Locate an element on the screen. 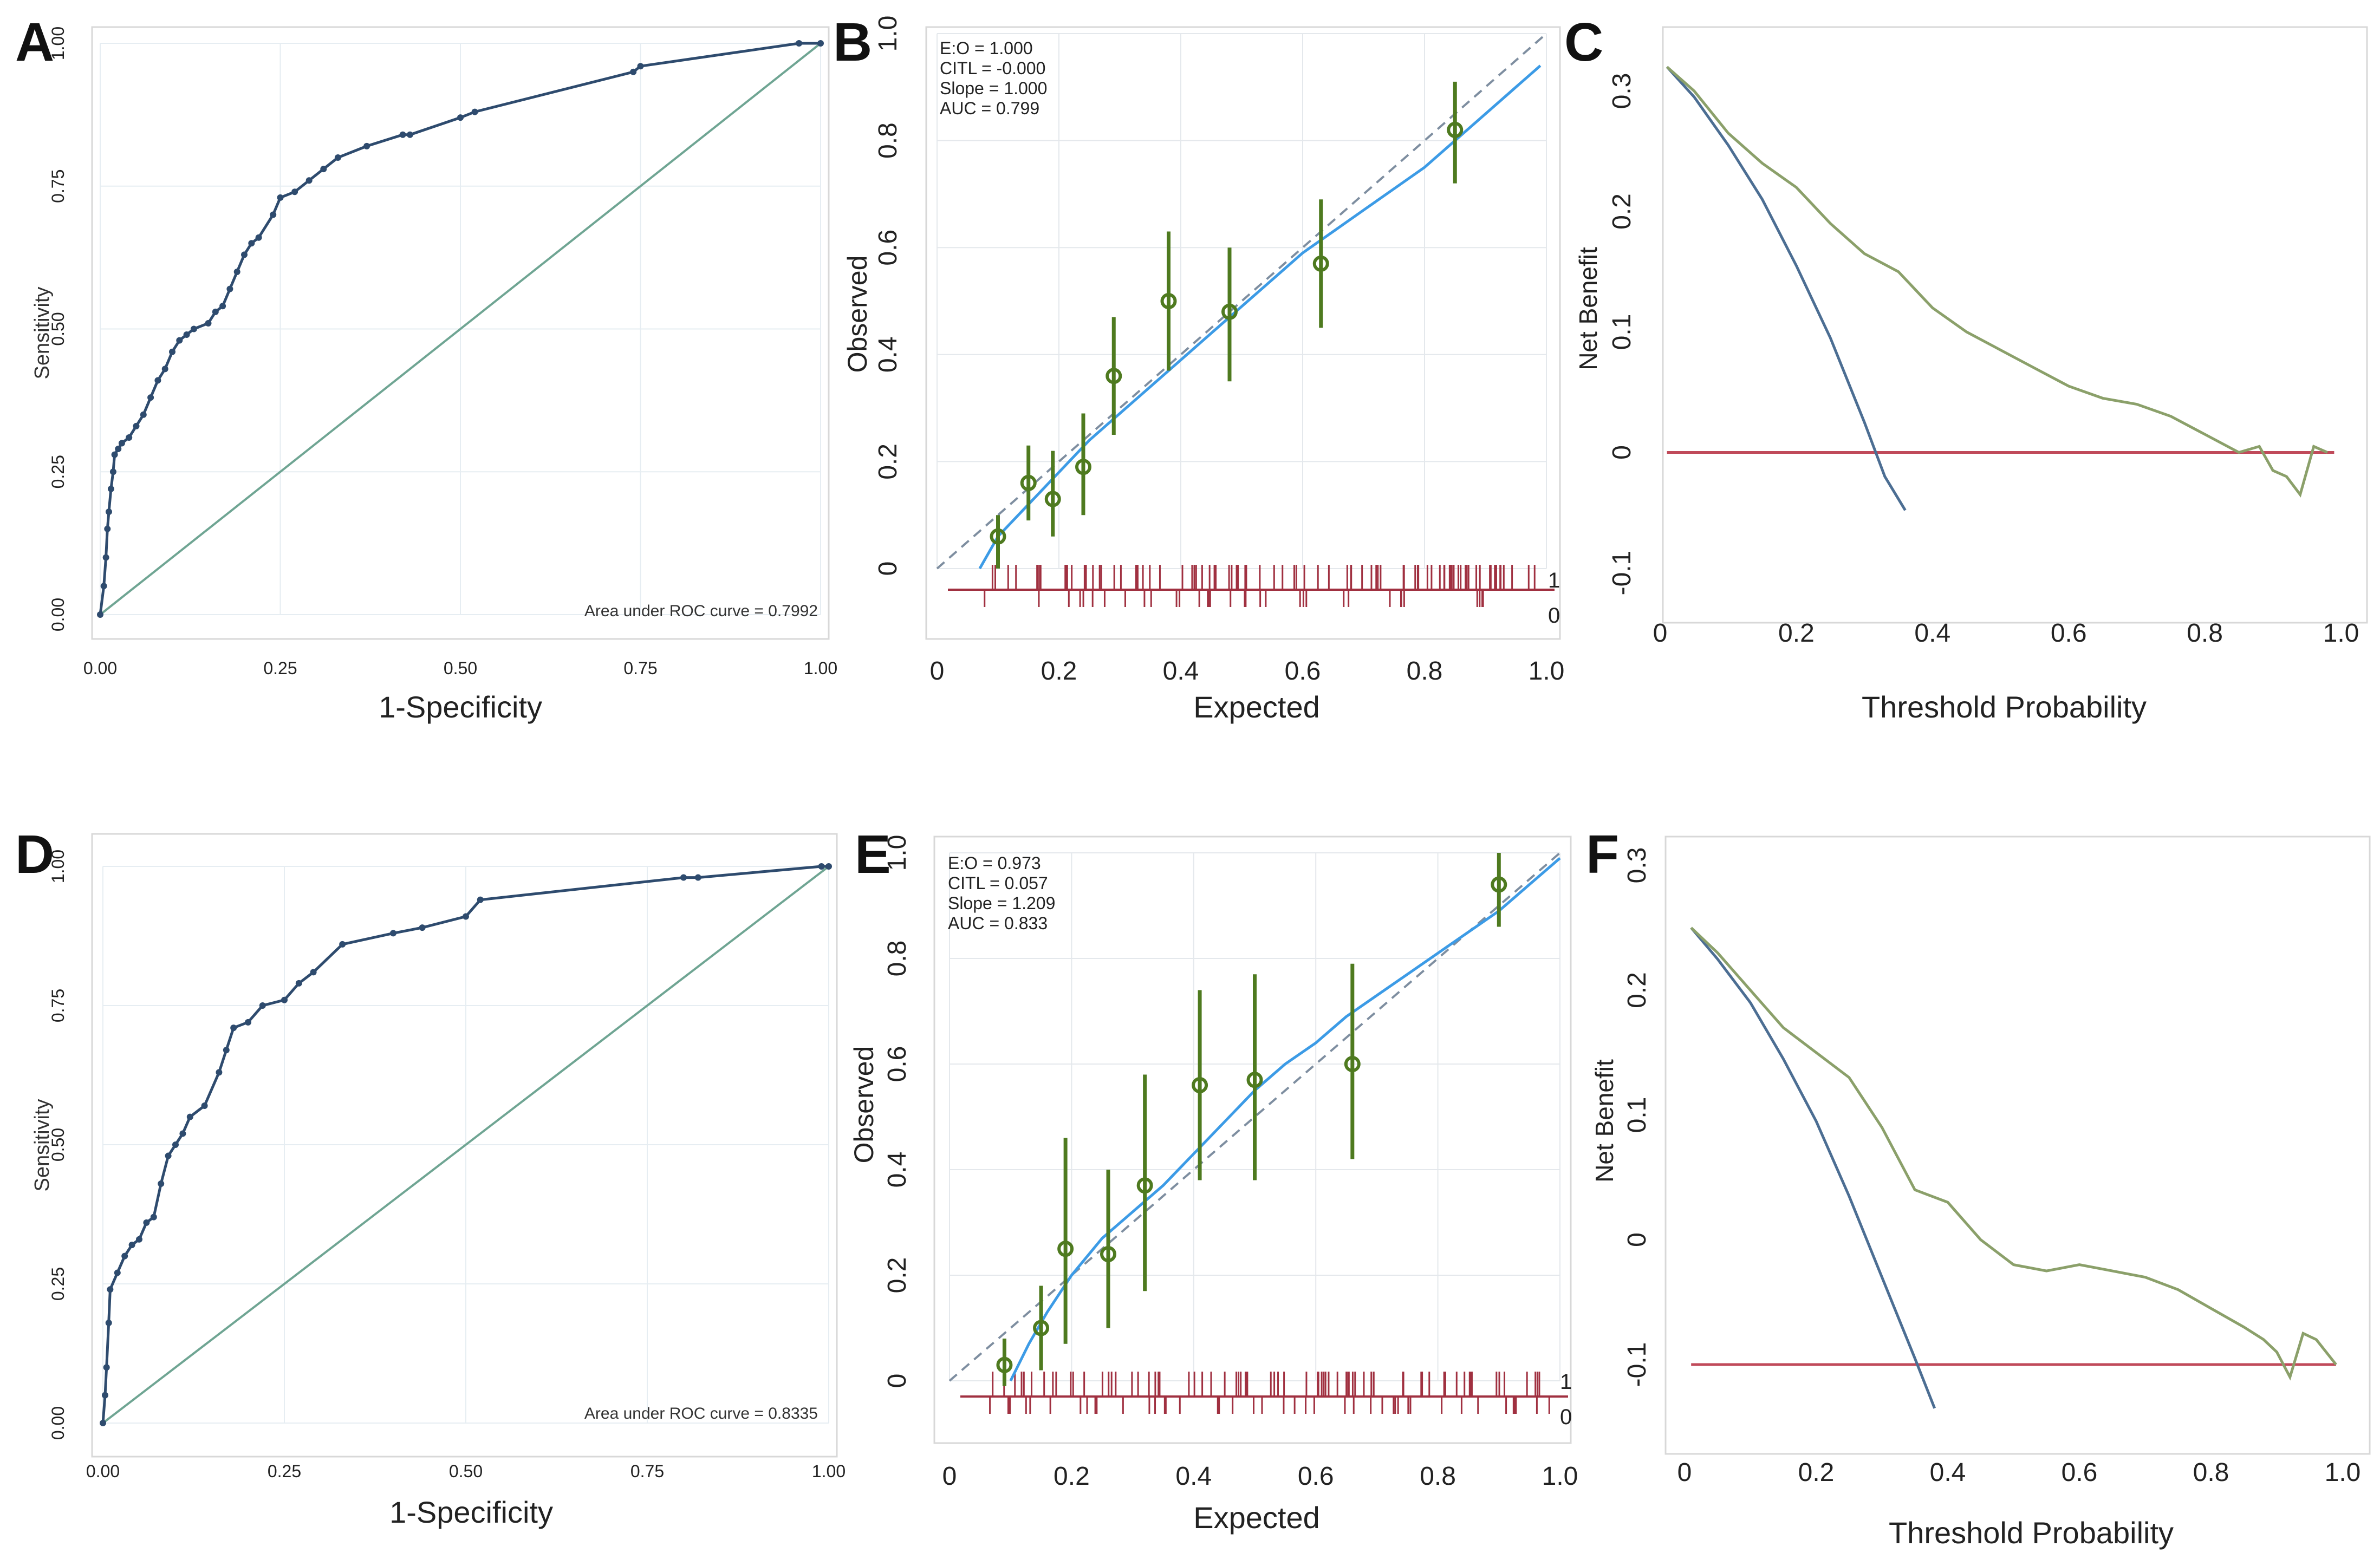  x-tick-label: 0.8 is located at coordinates (2205, 633).